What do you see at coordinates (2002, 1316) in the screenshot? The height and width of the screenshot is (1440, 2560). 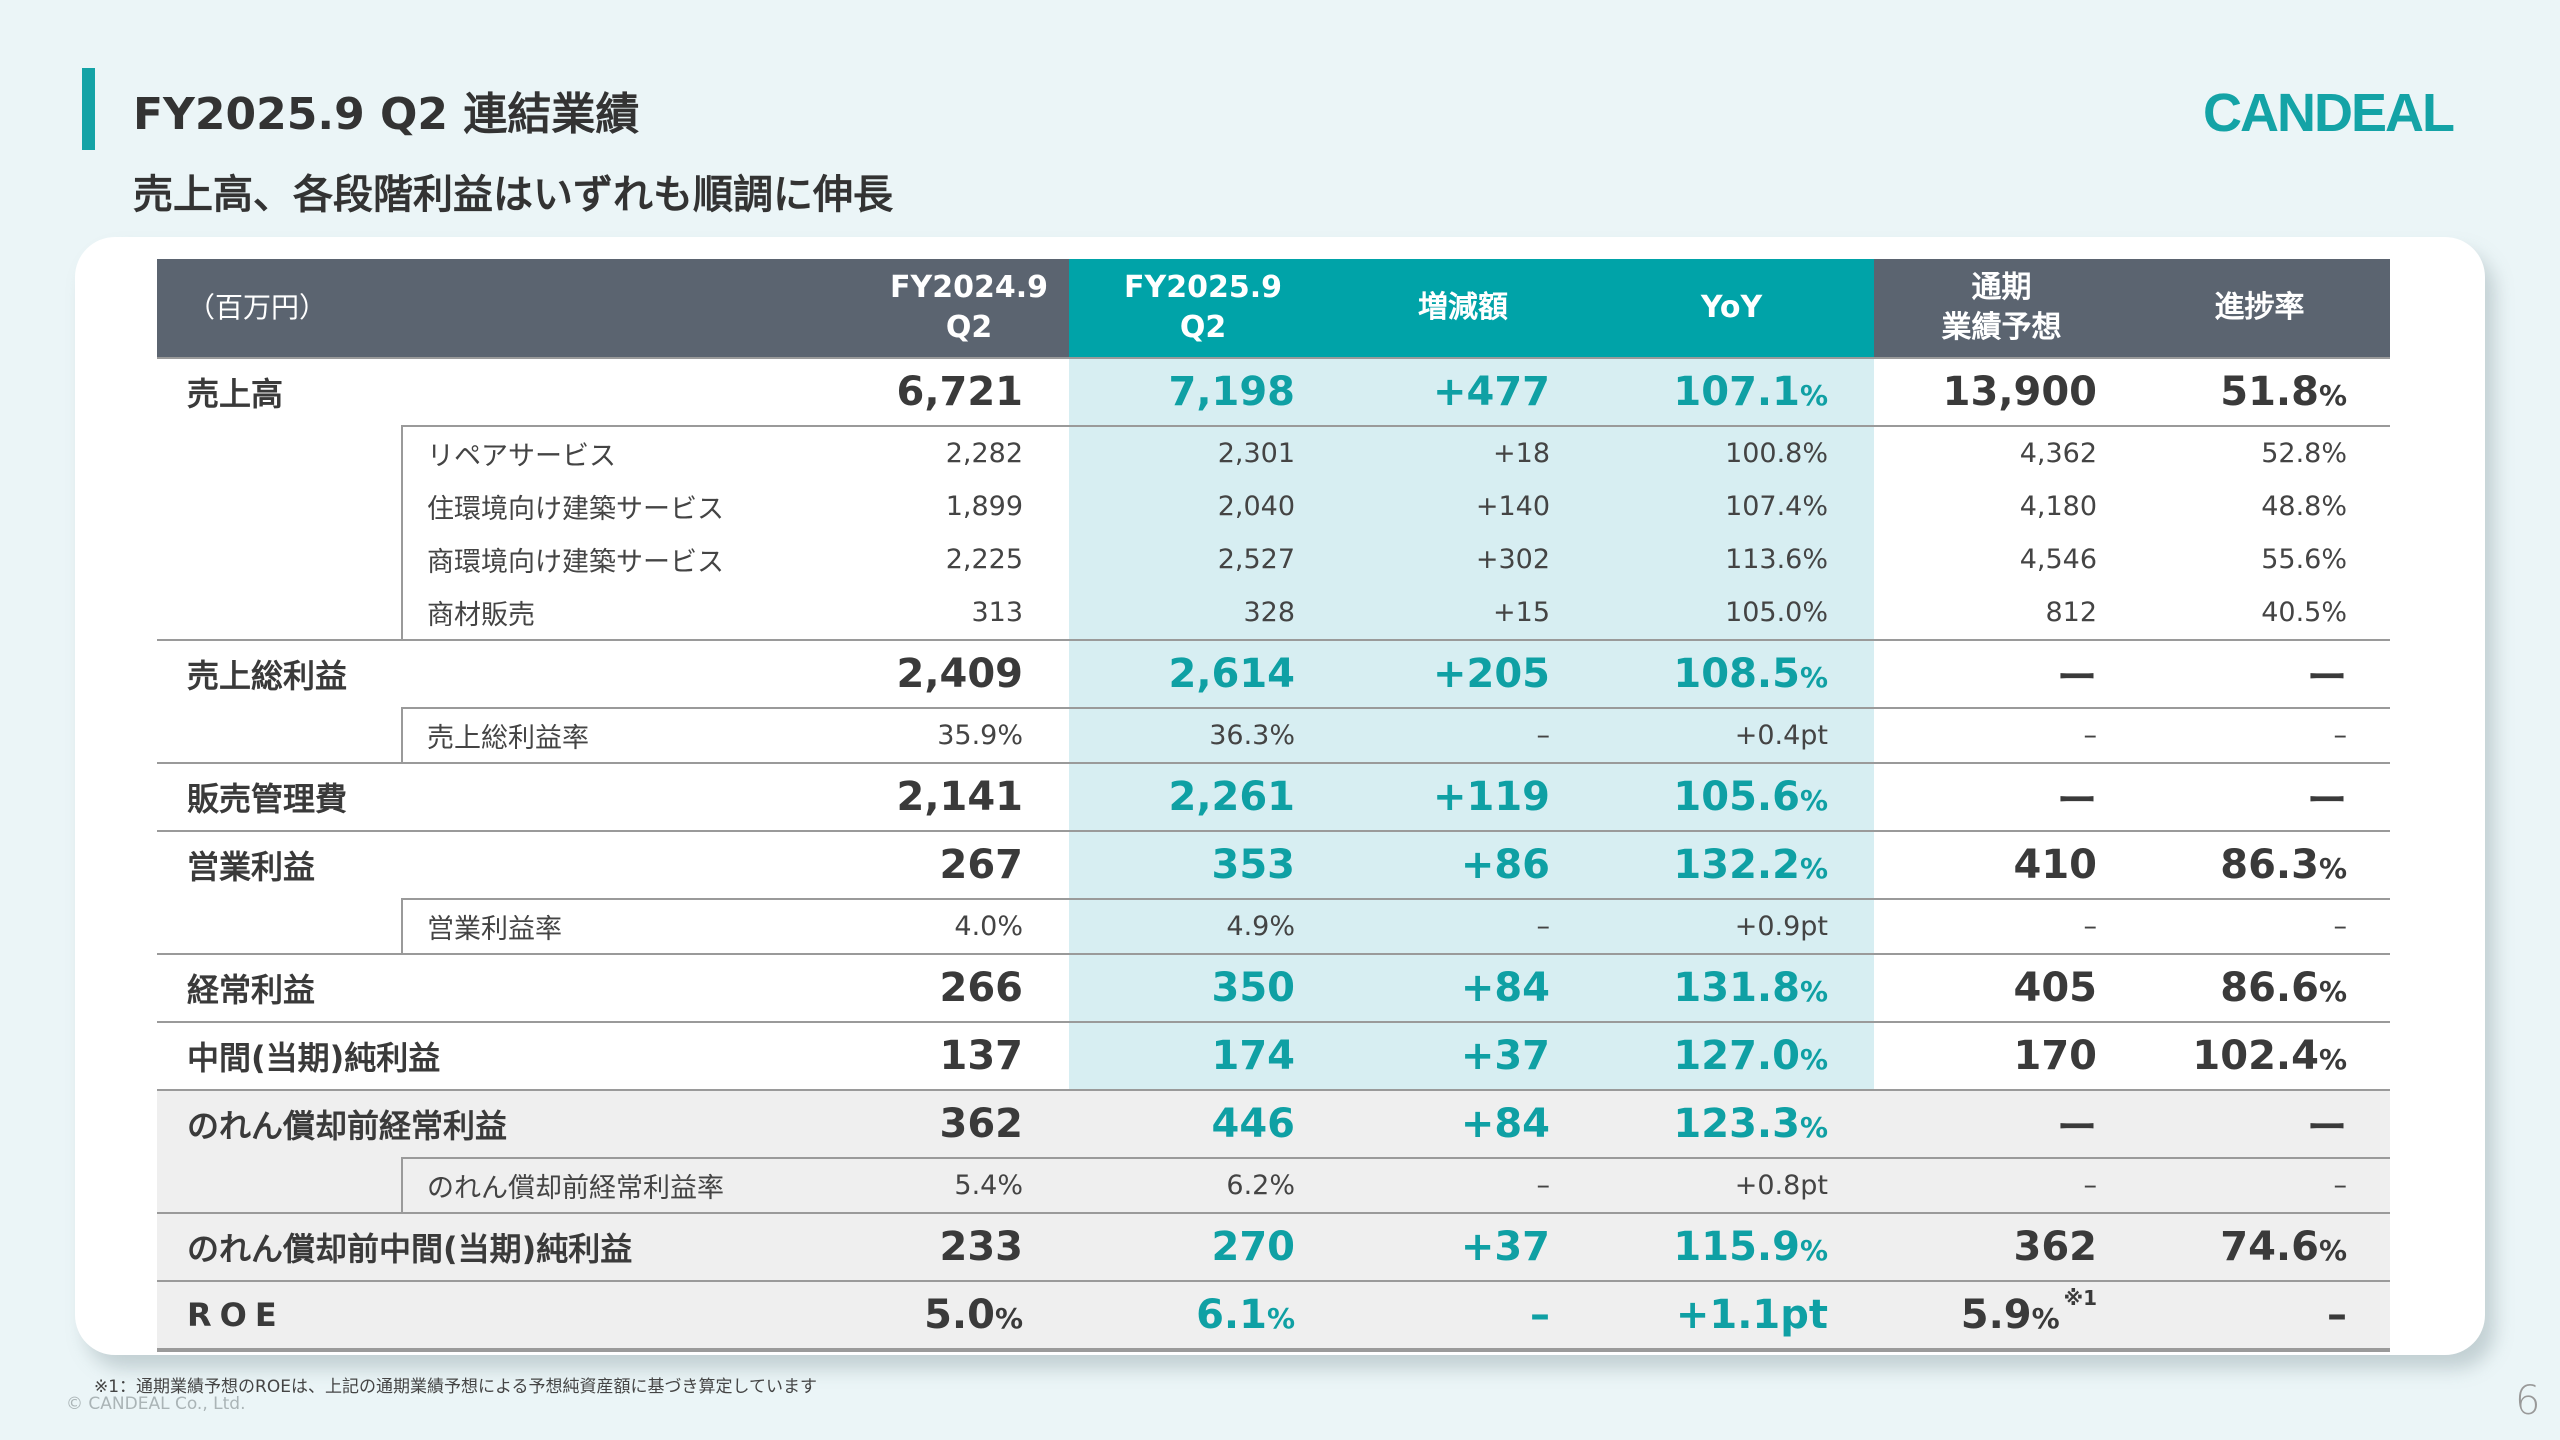 I see `cell-forecast: 5.9%※1` at bounding box center [2002, 1316].